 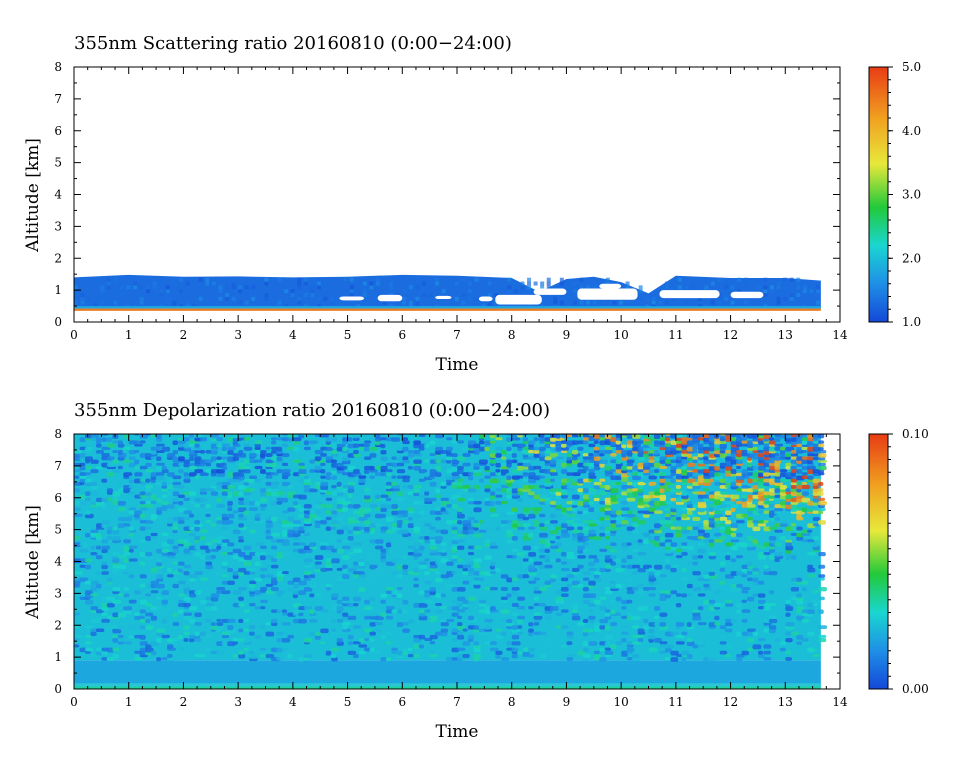 What do you see at coordinates (911, 195) in the screenshot?
I see `colorbar-tick-label: 3.0` at bounding box center [911, 195].